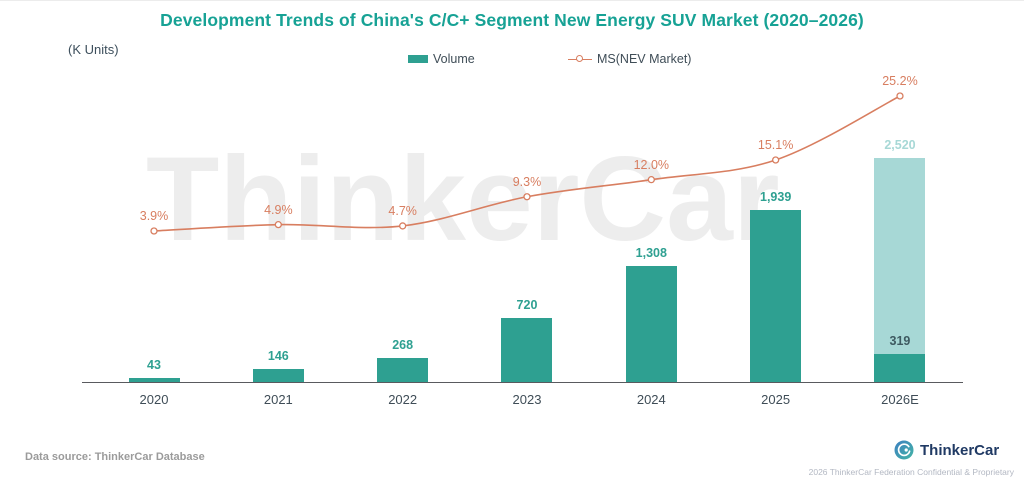 The width and height of the screenshot is (1024, 490). Describe the element at coordinates (900, 270) in the screenshot. I see `bar-2026E` at that location.